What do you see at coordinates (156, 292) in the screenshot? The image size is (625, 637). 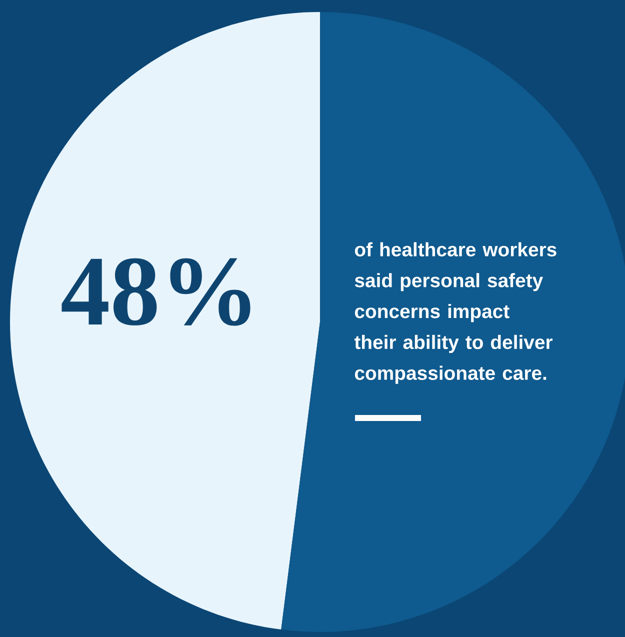 I see `data-label: 48%` at bounding box center [156, 292].